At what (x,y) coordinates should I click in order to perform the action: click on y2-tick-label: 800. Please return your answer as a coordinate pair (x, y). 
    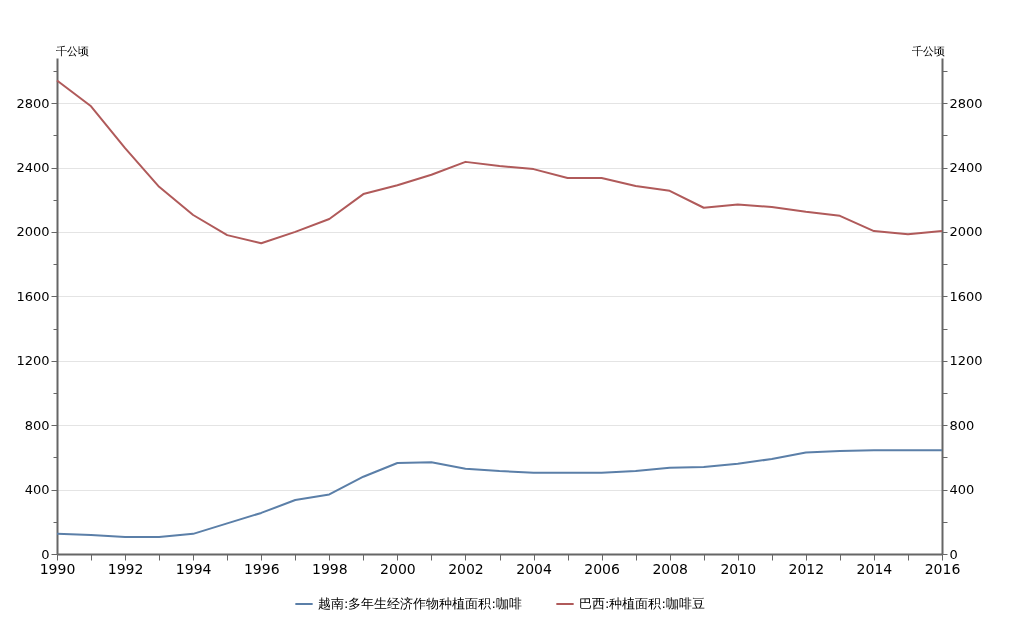
    Looking at the image, I should click on (962, 425).